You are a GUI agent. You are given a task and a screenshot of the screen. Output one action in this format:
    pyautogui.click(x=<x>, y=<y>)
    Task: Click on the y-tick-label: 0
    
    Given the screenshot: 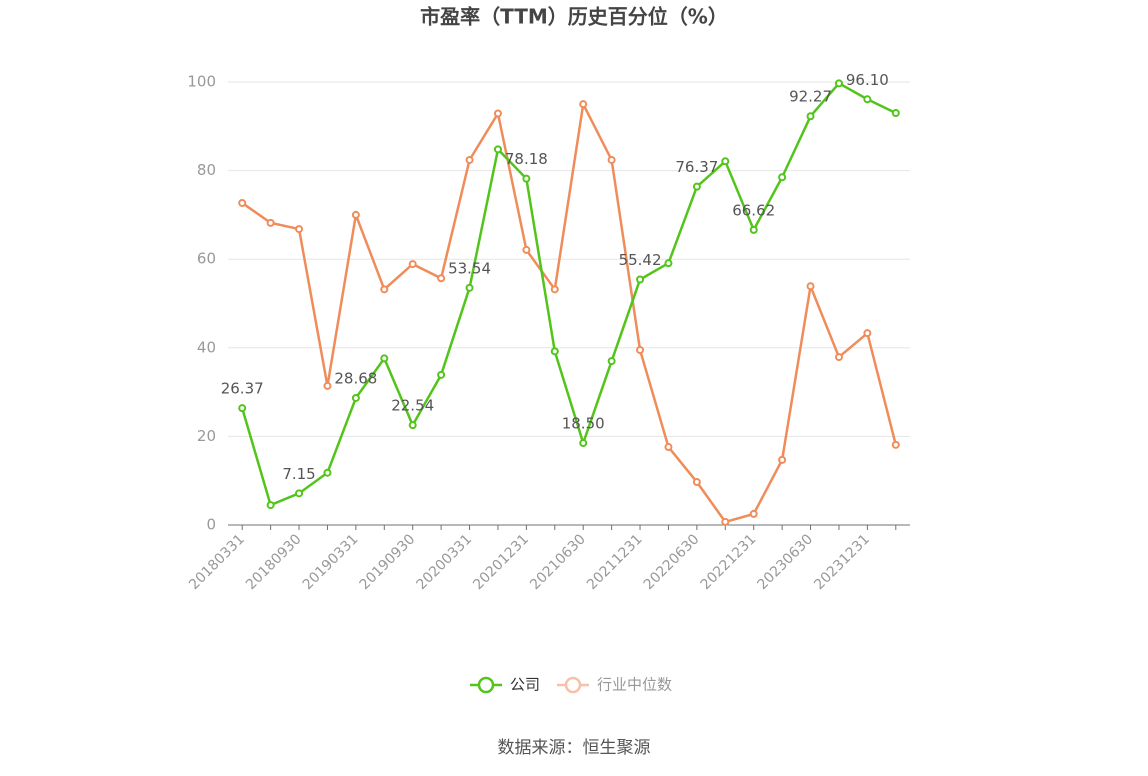 What is the action you would take?
    pyautogui.click(x=211, y=525)
    